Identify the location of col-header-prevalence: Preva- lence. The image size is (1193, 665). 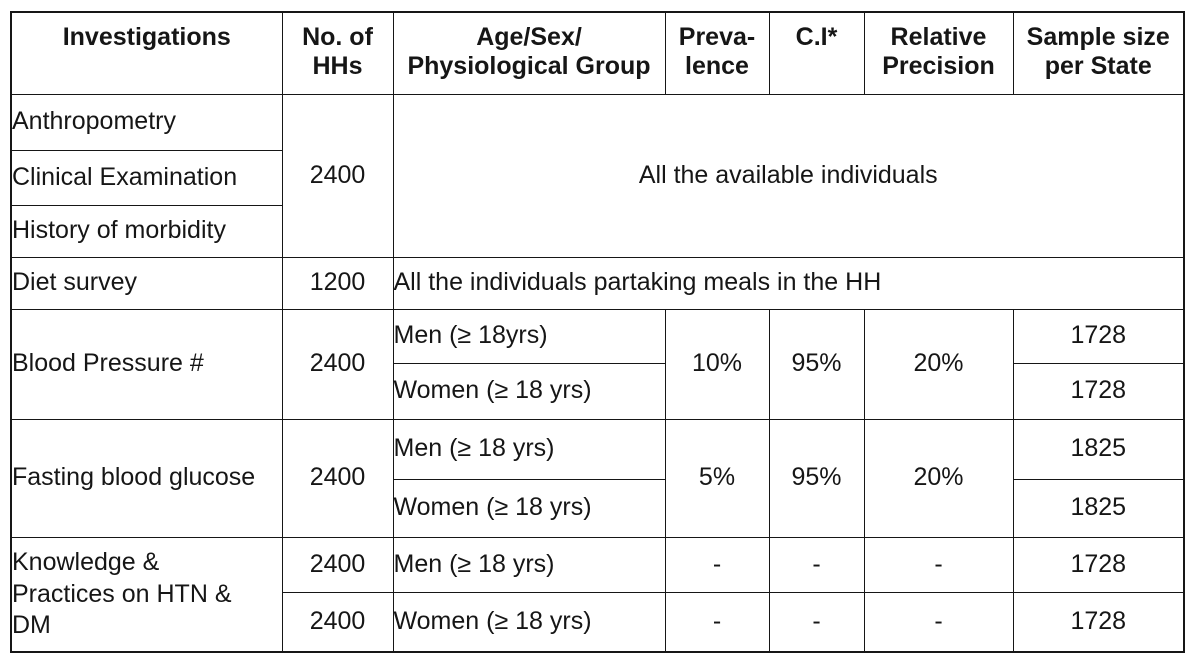
(717, 53).